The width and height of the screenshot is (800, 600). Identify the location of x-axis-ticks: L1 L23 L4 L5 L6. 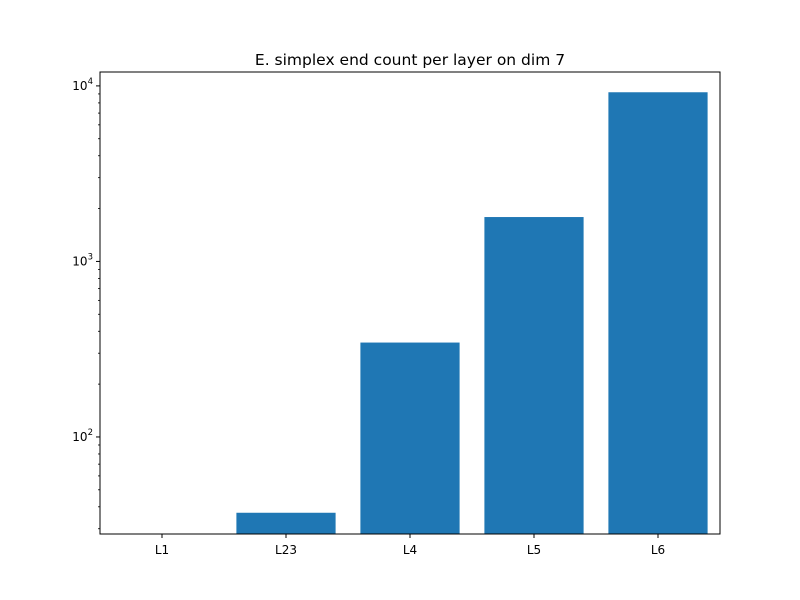
(410, 545).